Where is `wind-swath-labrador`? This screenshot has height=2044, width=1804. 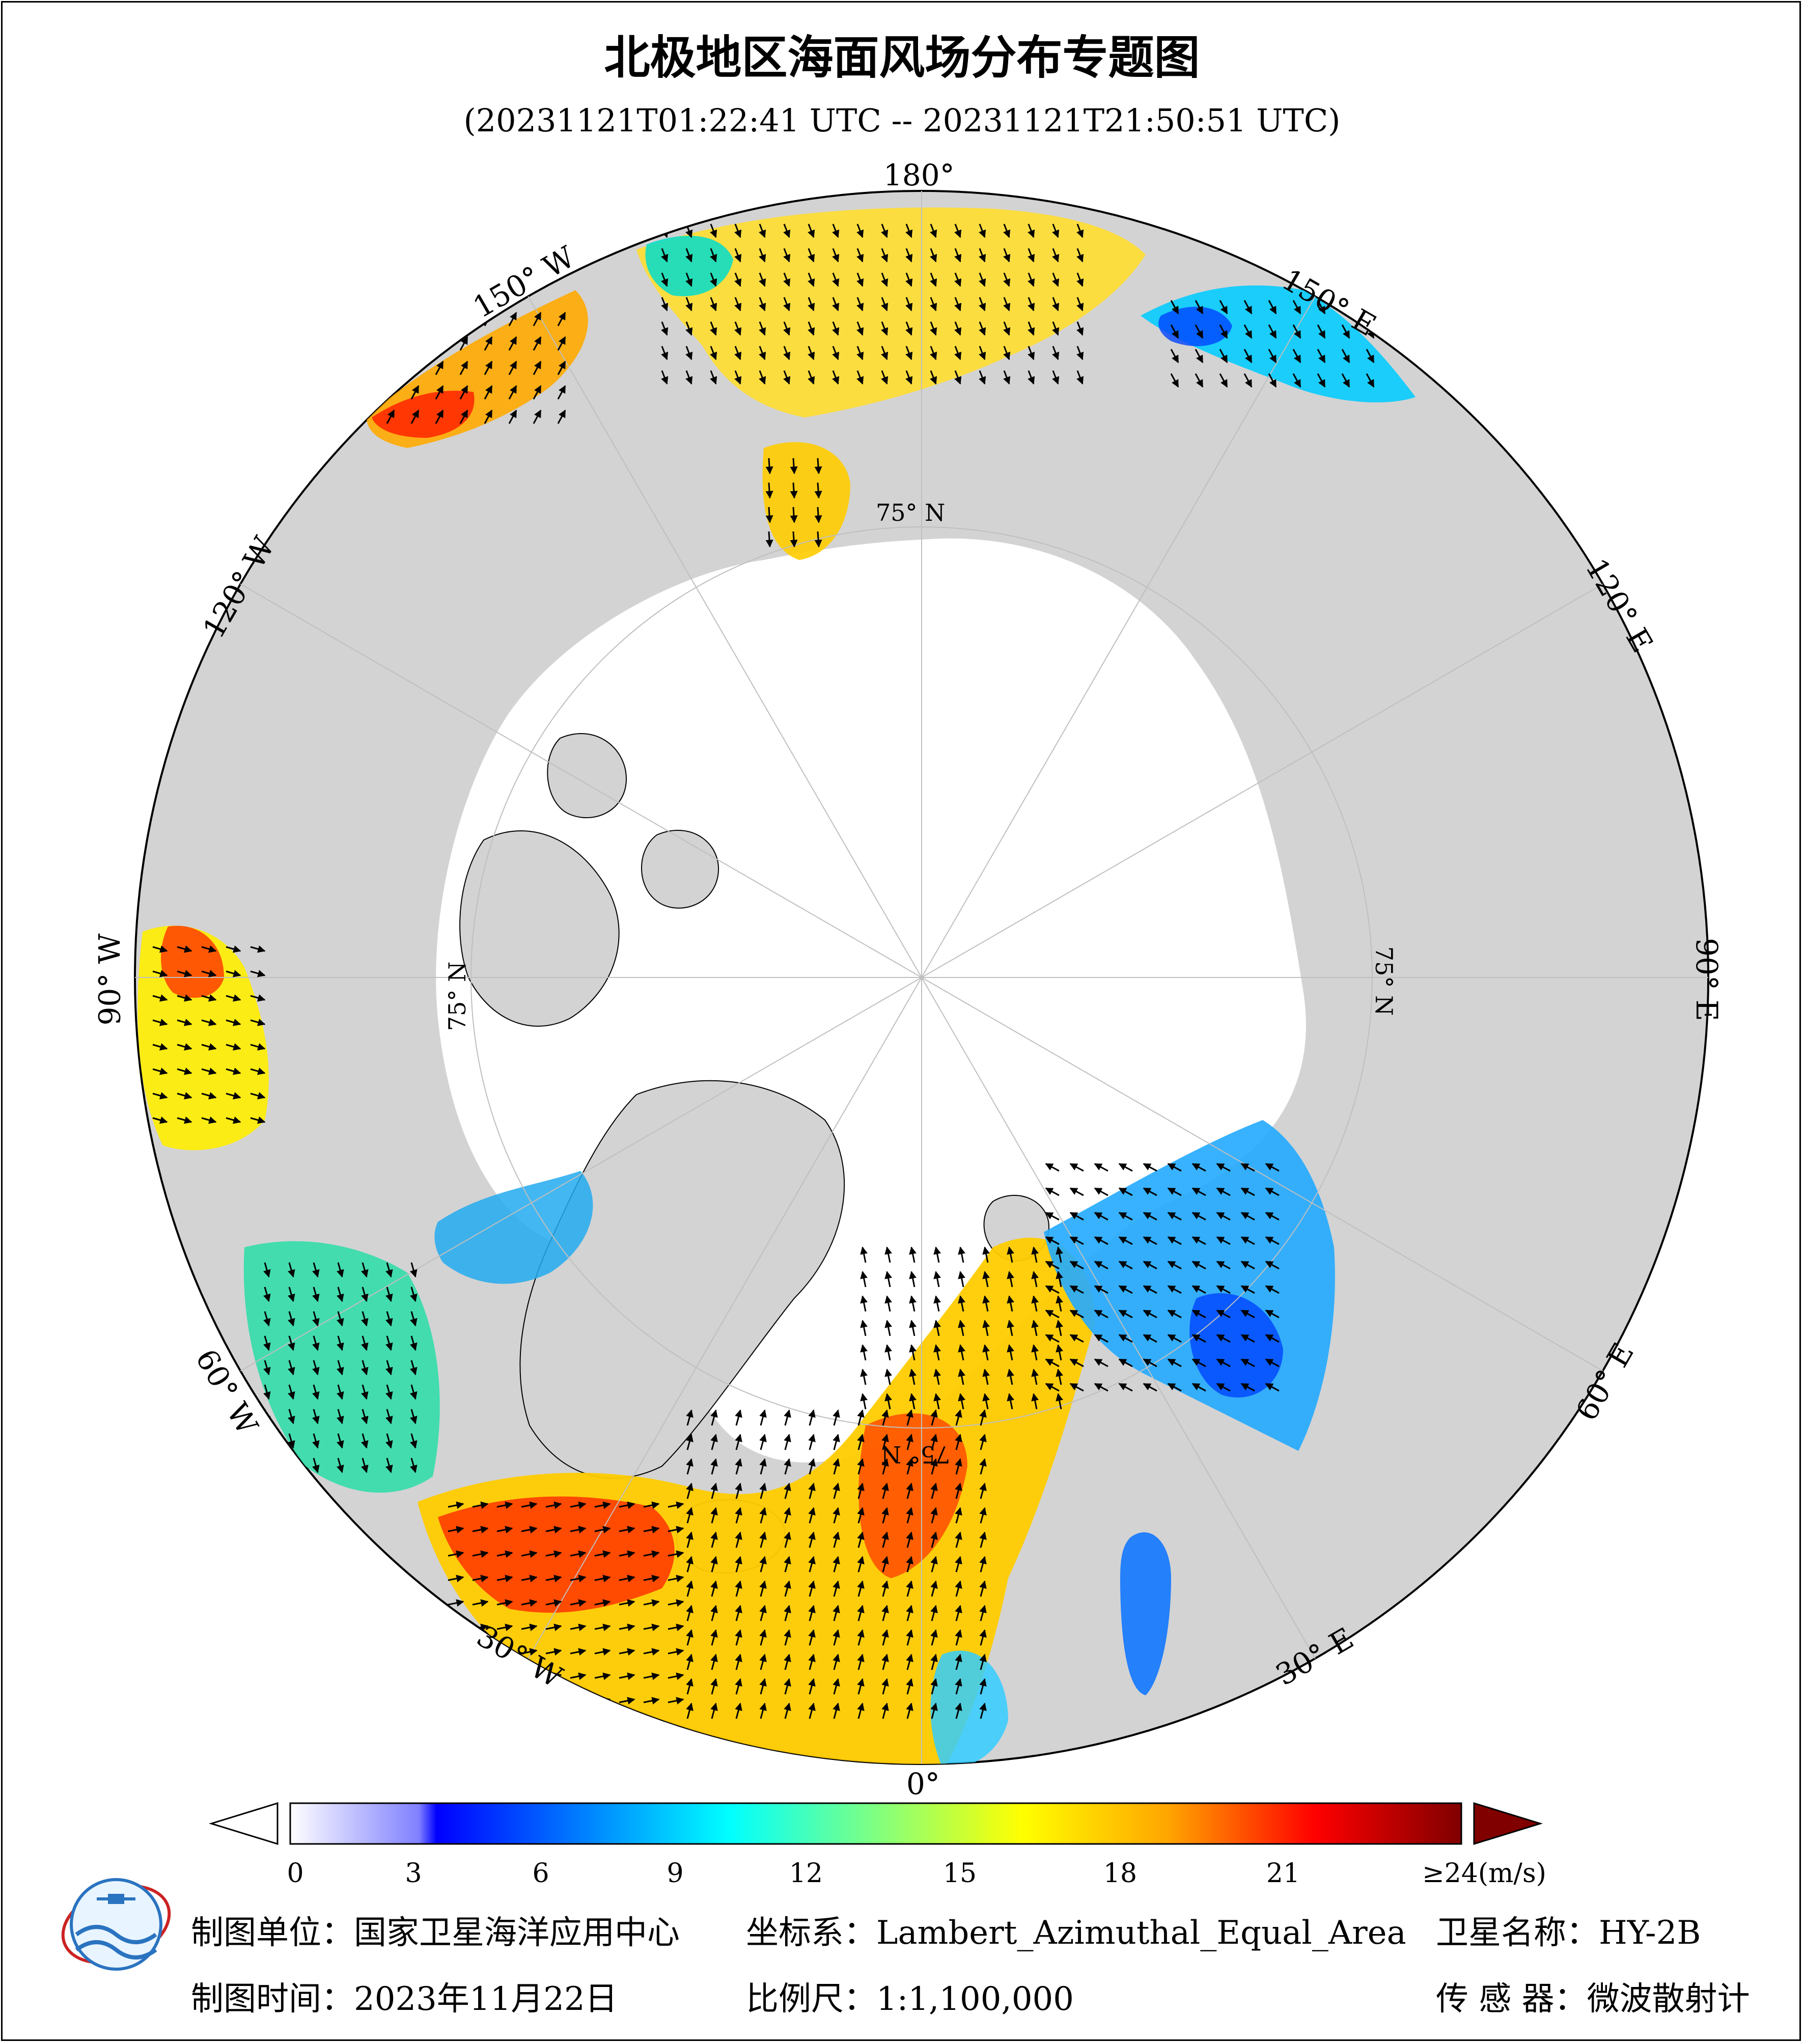
wind-swath-labrador is located at coordinates (341, 1367).